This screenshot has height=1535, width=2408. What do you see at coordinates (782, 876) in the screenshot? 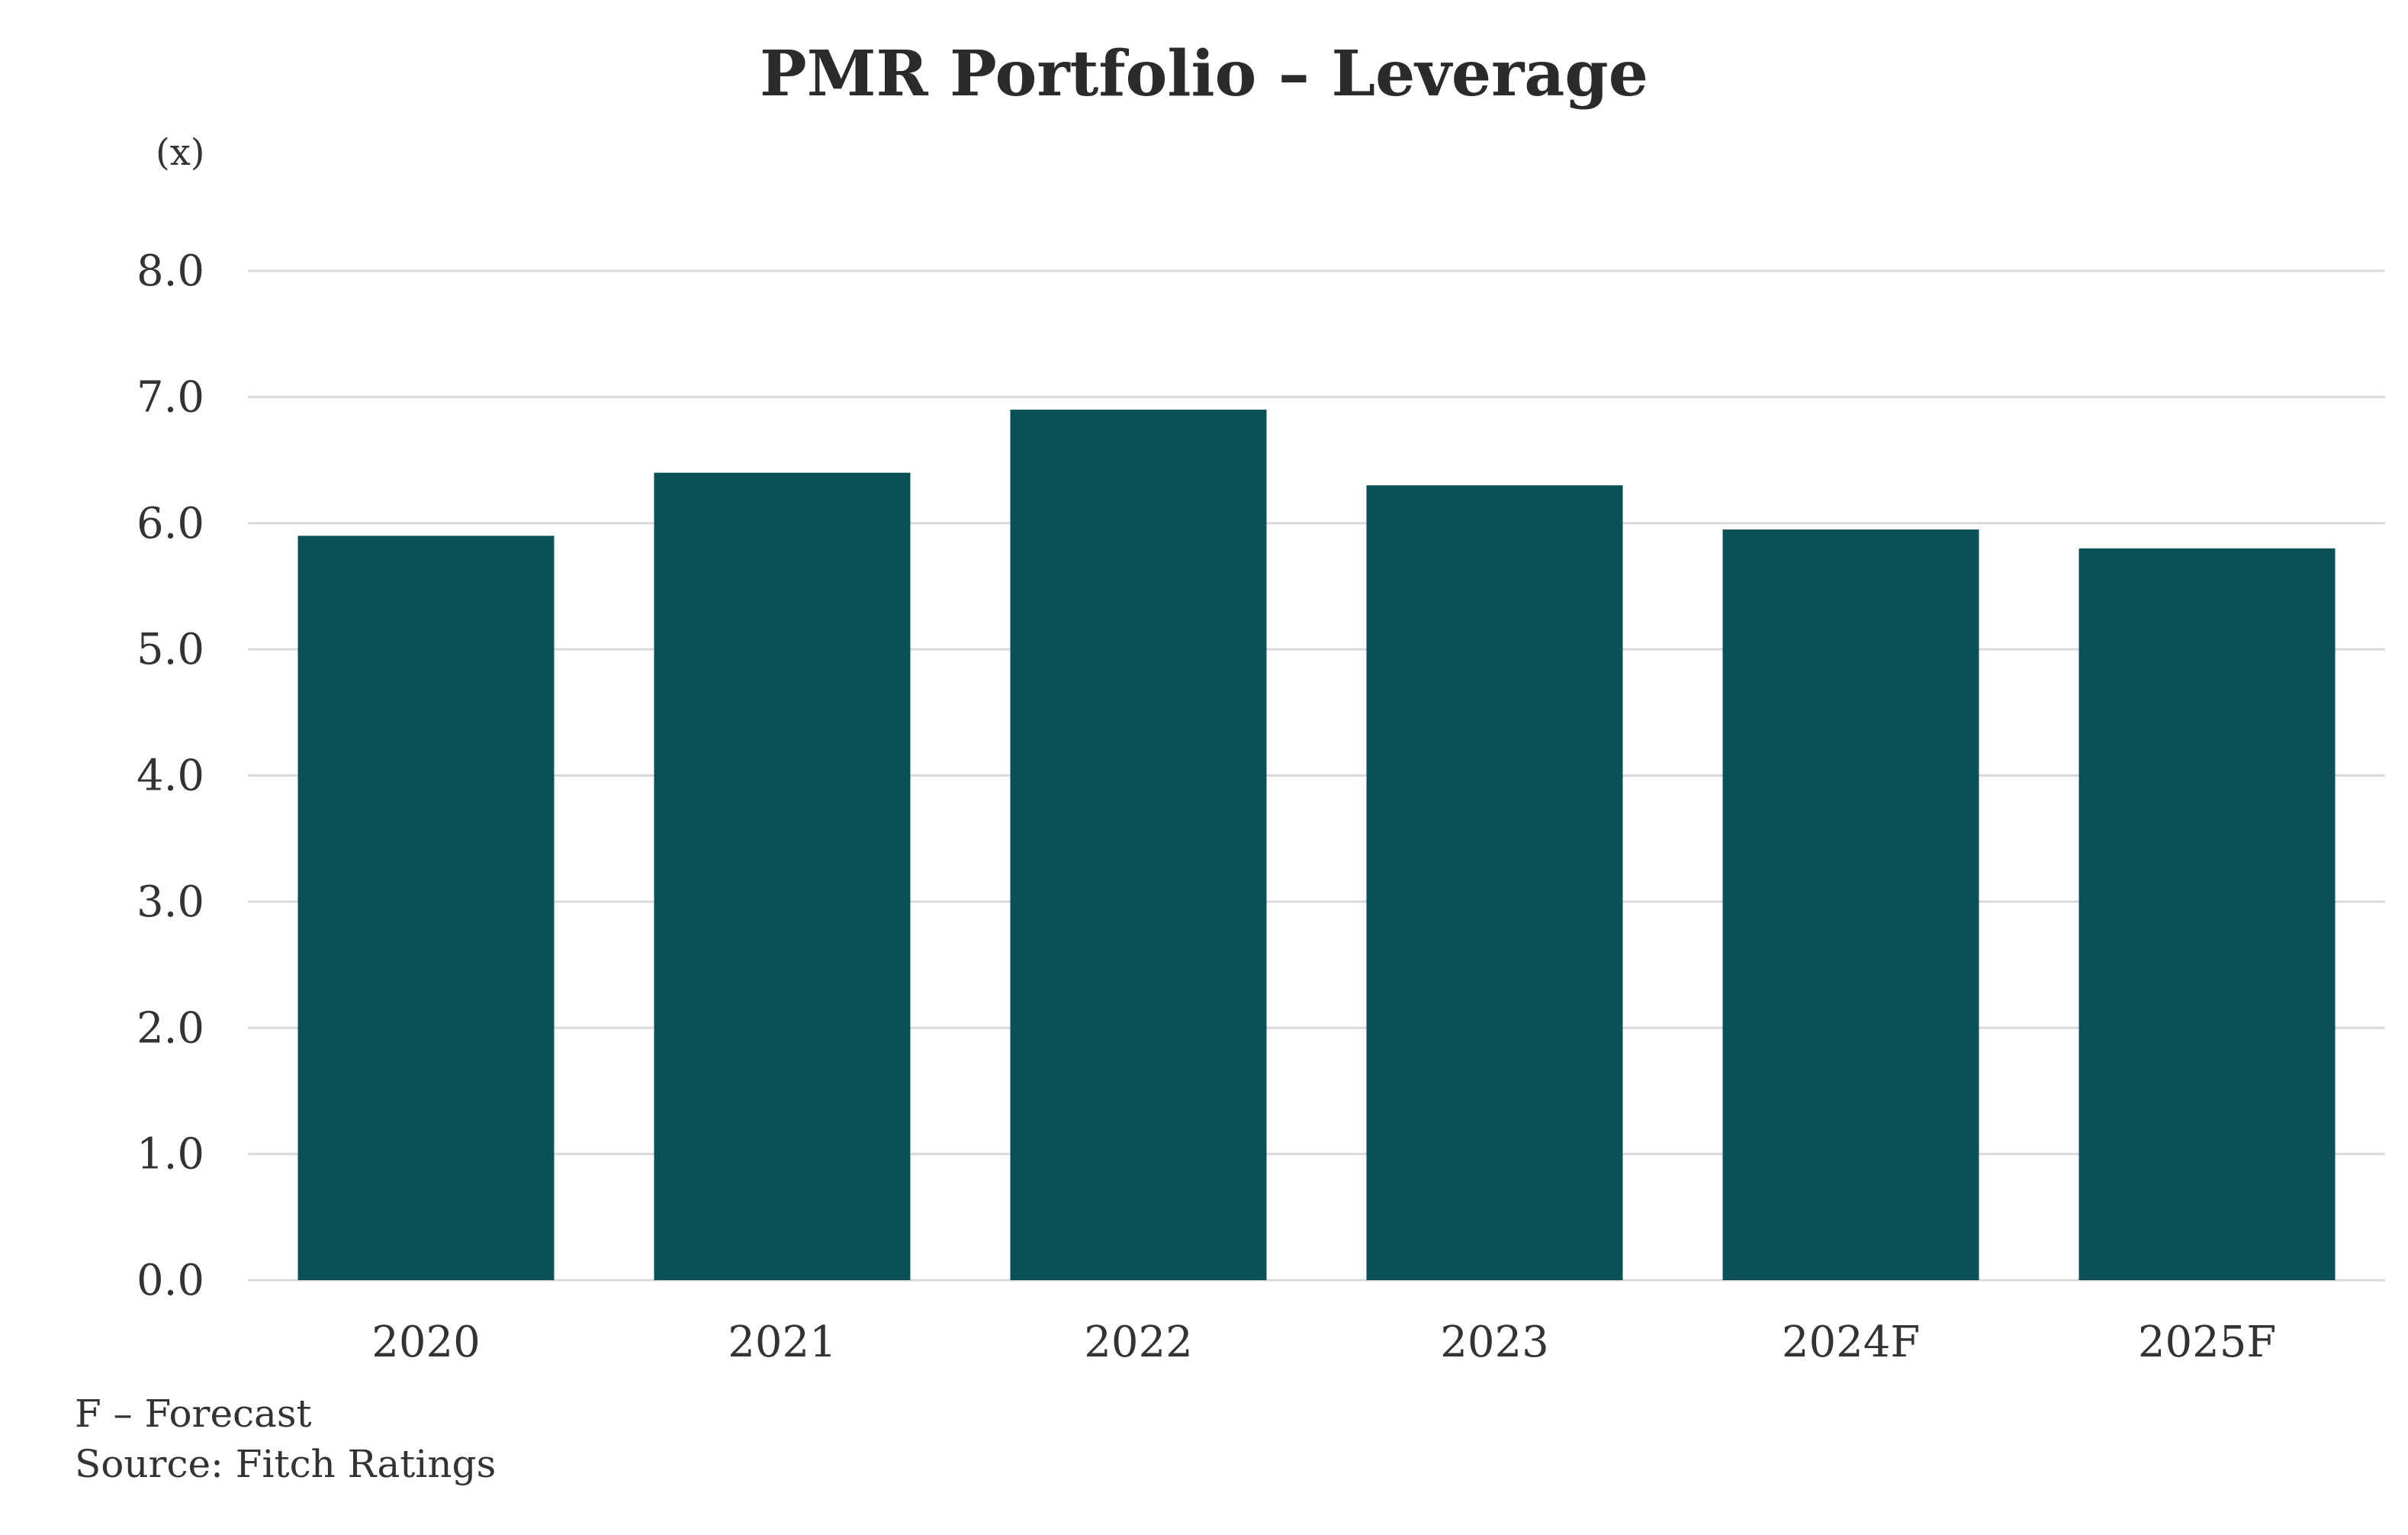
I see `bar-2021` at bounding box center [782, 876].